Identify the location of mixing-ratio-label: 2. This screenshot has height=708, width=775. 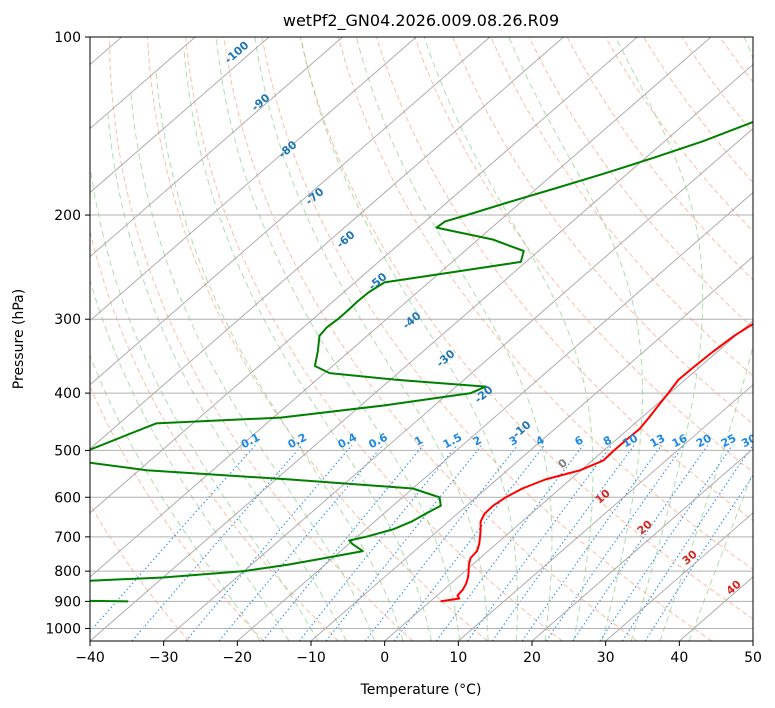
(477, 440).